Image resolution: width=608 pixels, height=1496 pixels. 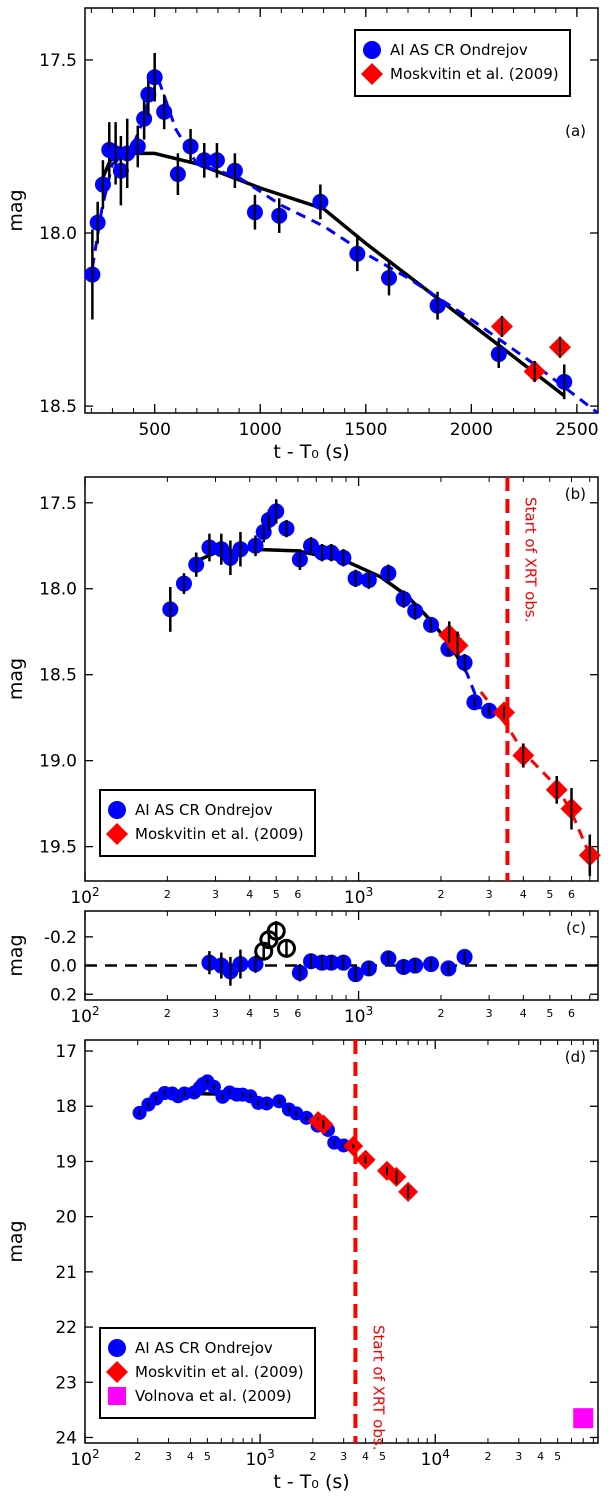 What do you see at coordinates (58, 762) in the screenshot?
I see `y-tick-label: 19.0` at bounding box center [58, 762].